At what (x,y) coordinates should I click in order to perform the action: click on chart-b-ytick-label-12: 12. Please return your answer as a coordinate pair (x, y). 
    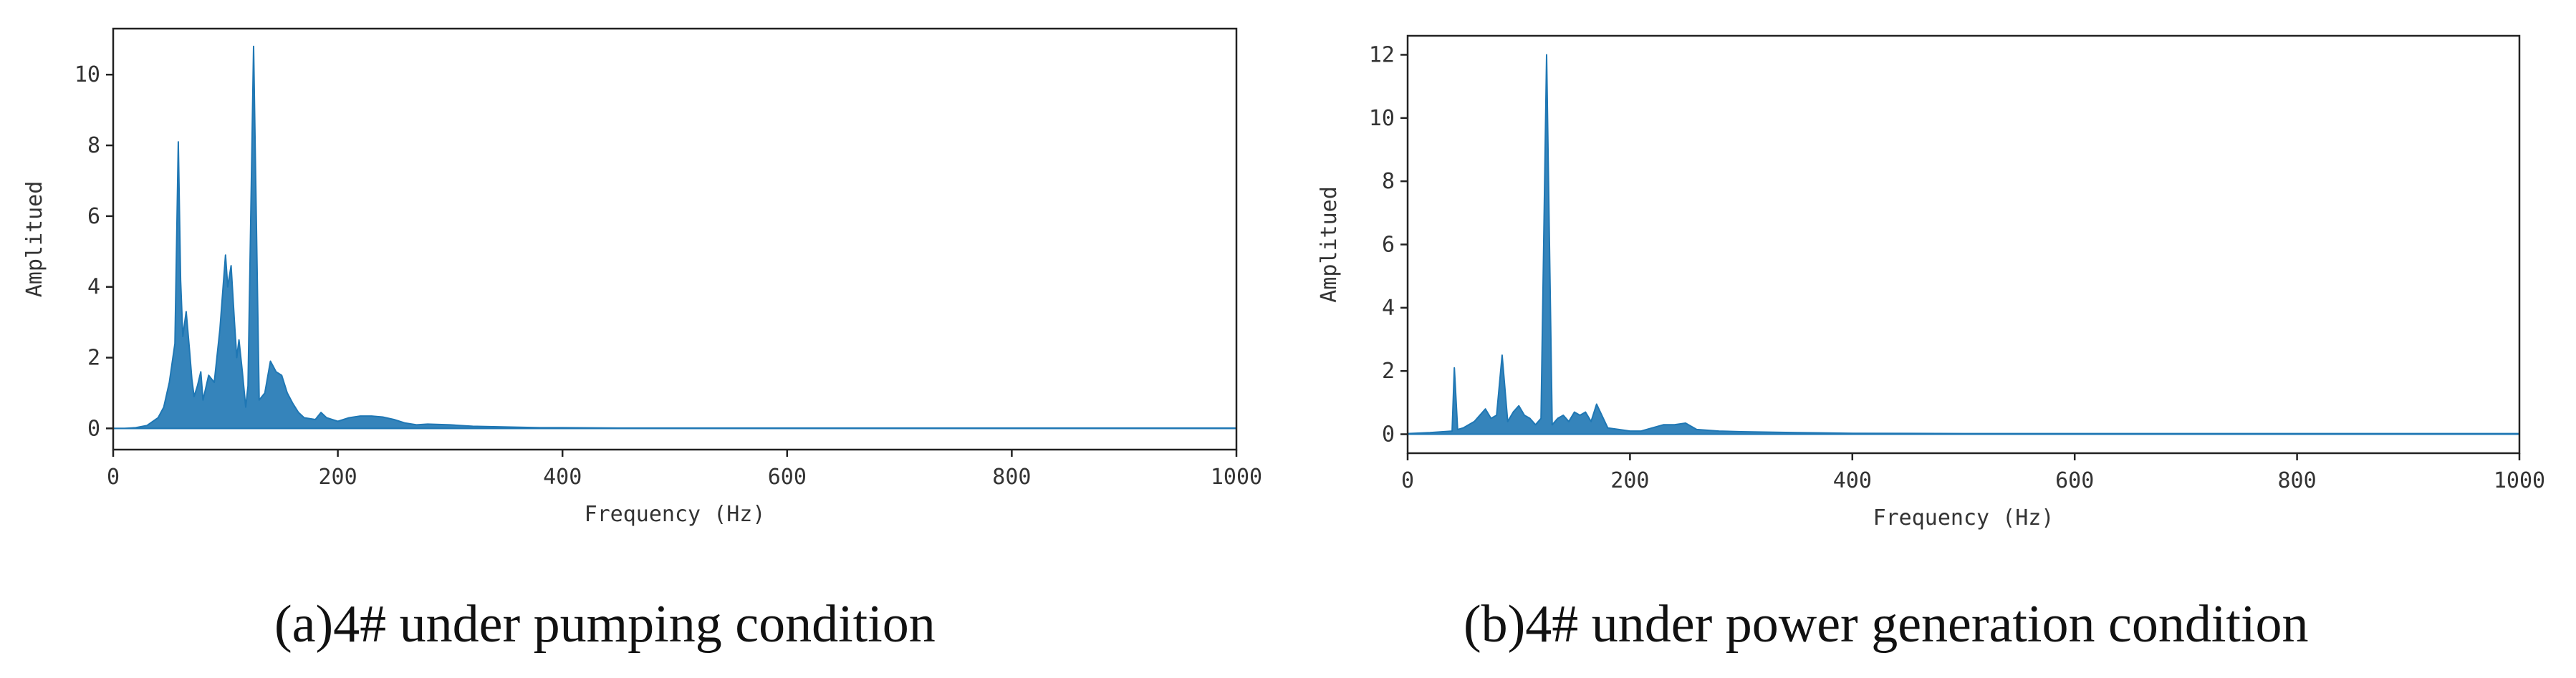
    Looking at the image, I should click on (1382, 56).